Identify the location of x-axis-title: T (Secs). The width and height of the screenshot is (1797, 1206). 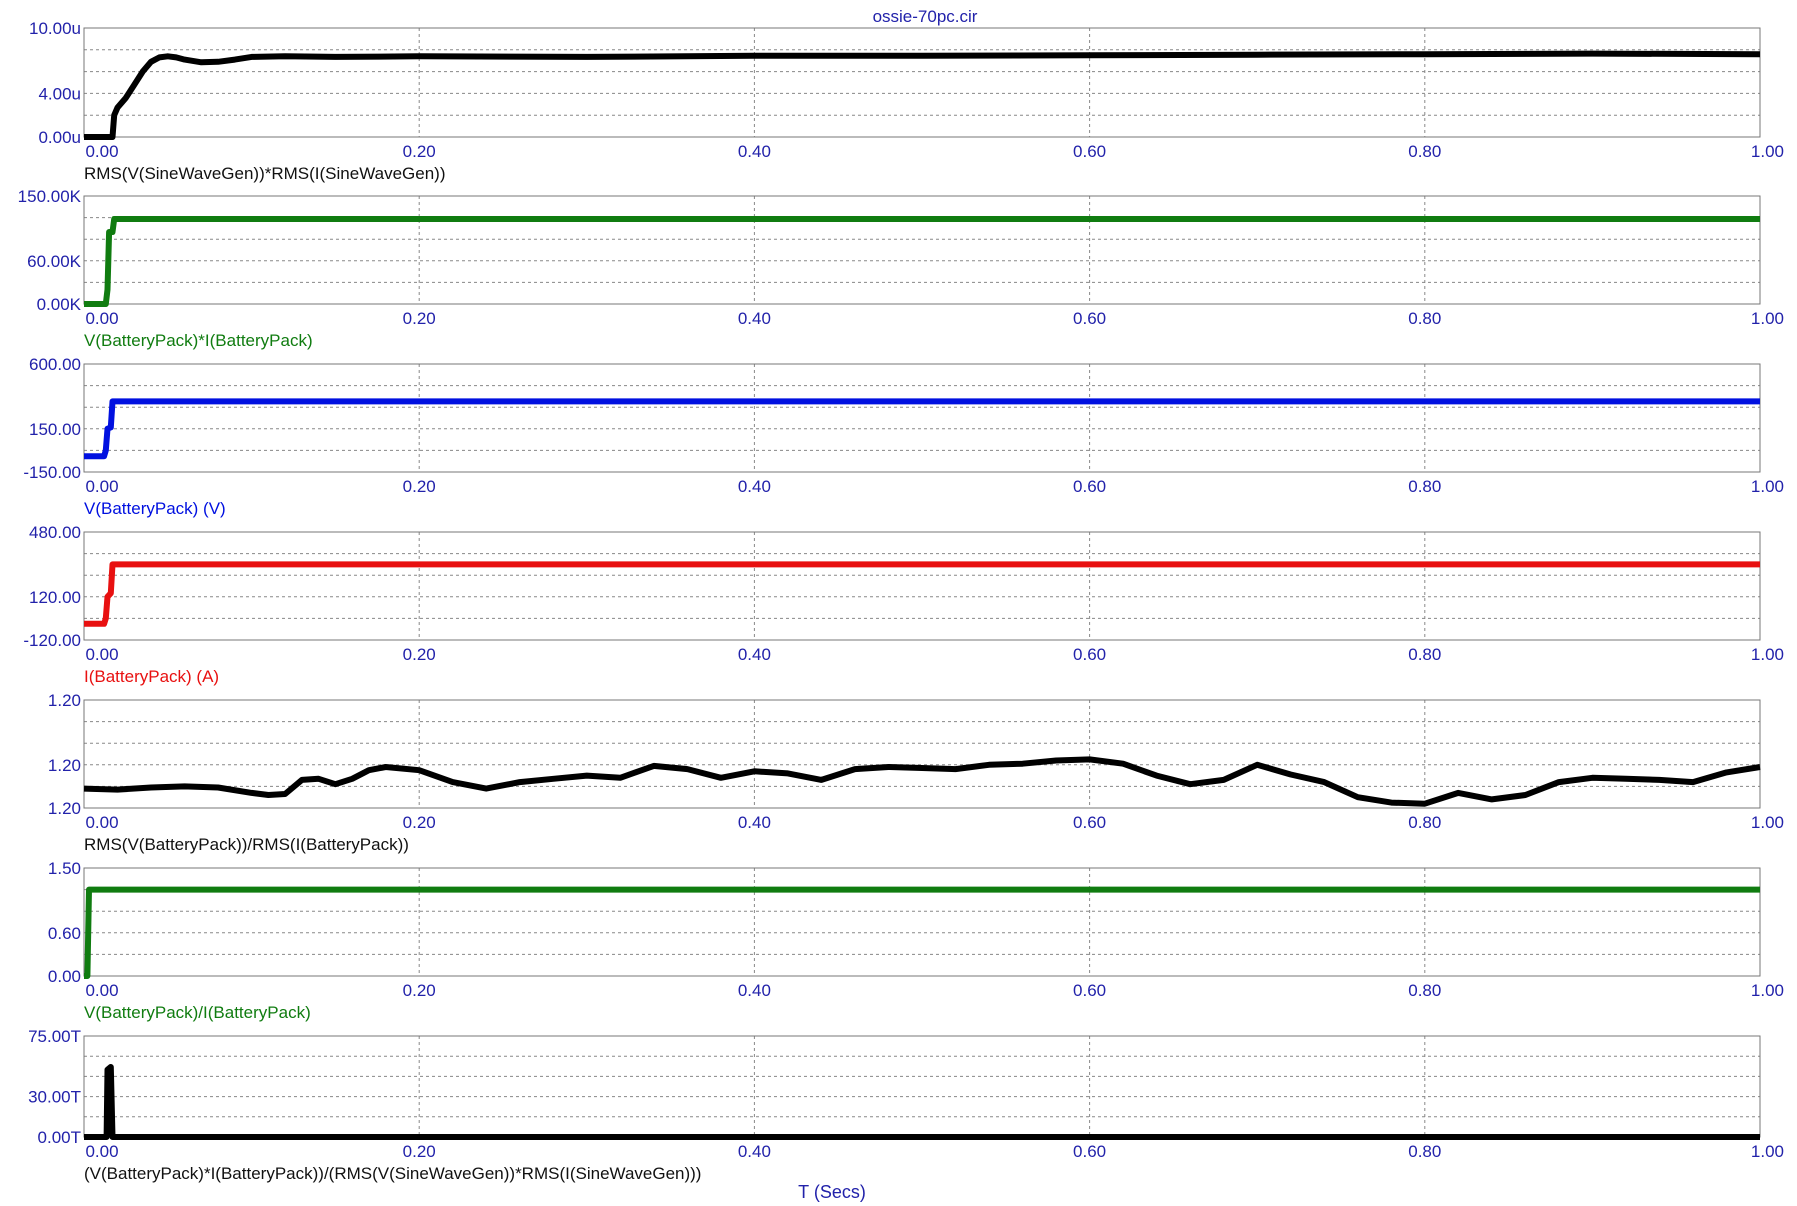
(832, 1192).